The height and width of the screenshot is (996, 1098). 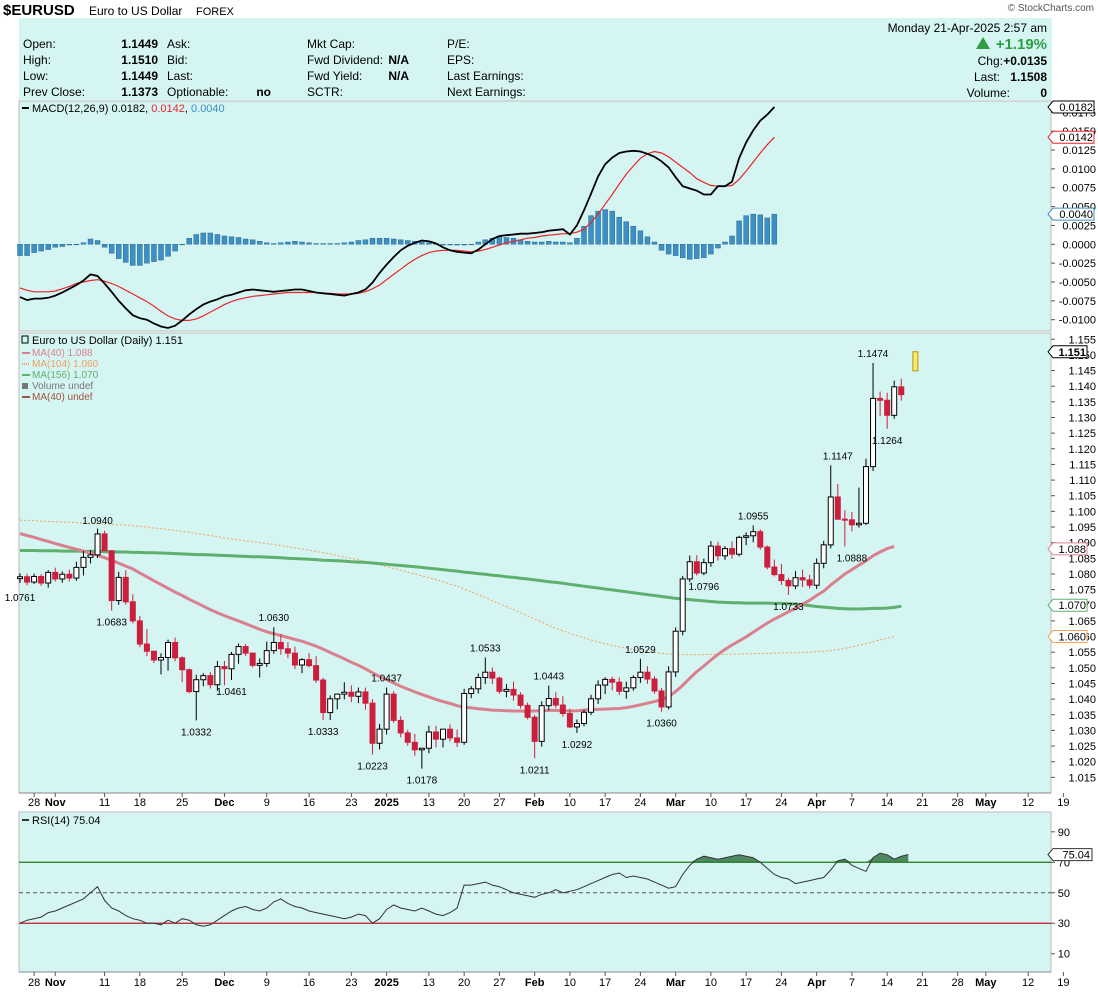 What do you see at coordinates (852, 803) in the screenshot?
I see `x-tick-label: 7` at bounding box center [852, 803].